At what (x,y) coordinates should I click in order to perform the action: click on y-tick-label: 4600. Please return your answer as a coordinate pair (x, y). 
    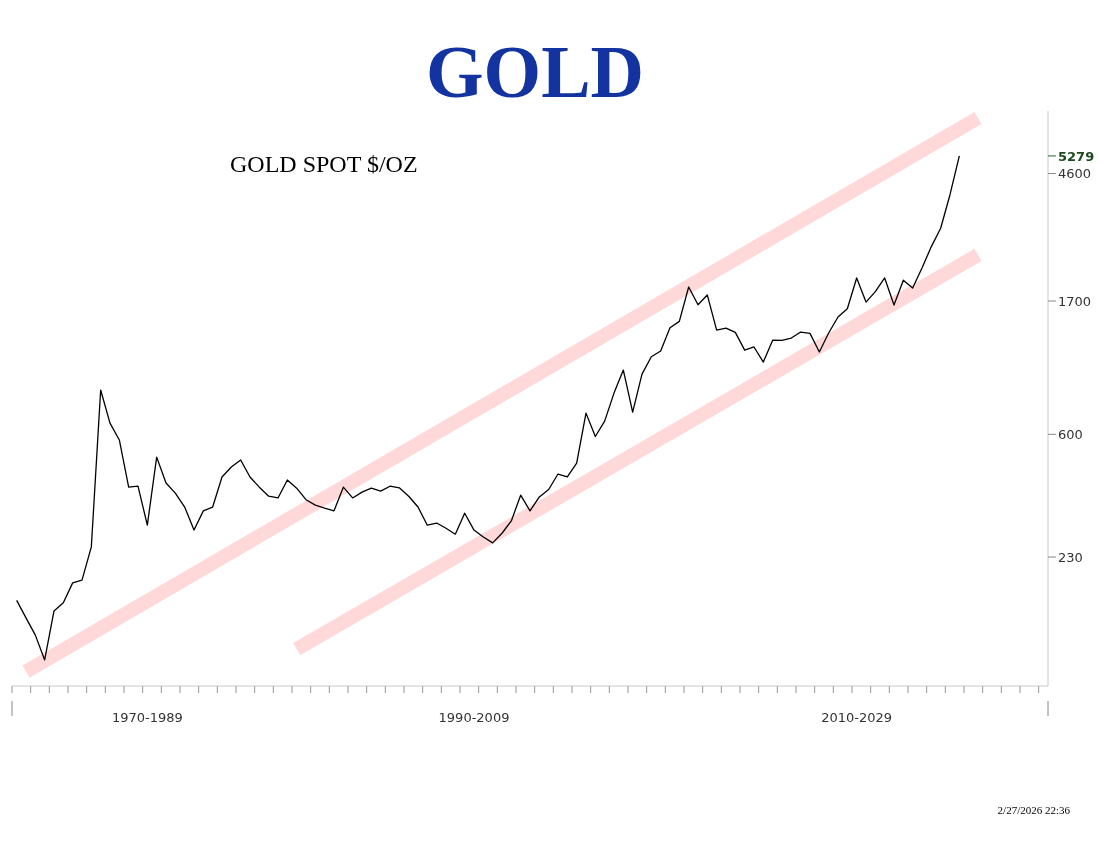
    Looking at the image, I should click on (1075, 174).